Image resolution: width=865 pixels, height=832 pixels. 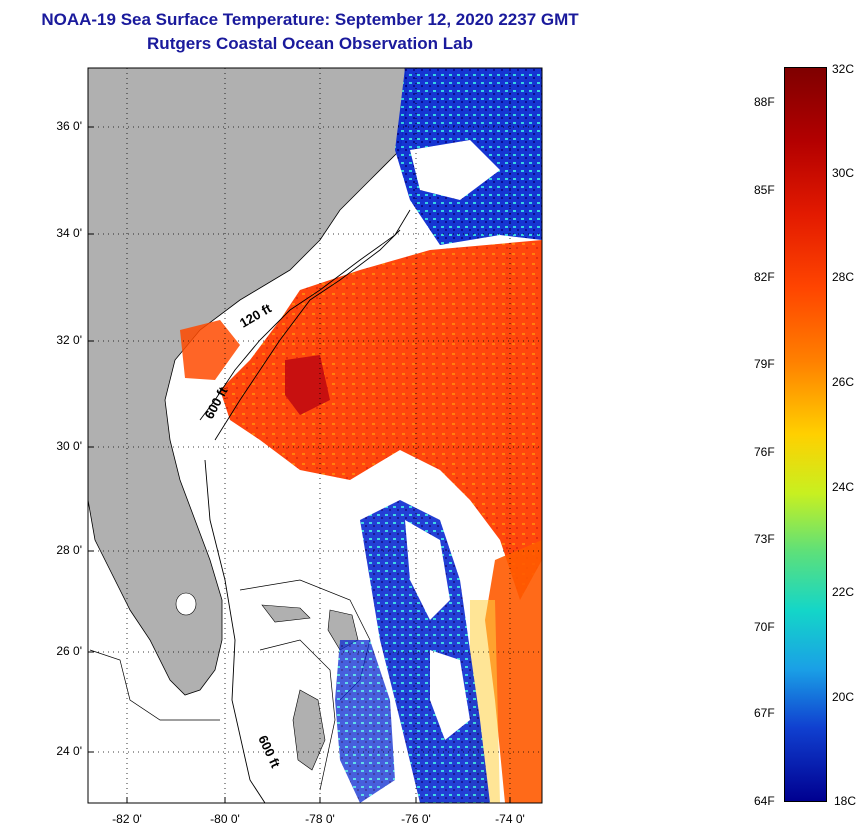 What do you see at coordinates (320, 819) in the screenshot?
I see `lon-tick-78: -78 0'` at bounding box center [320, 819].